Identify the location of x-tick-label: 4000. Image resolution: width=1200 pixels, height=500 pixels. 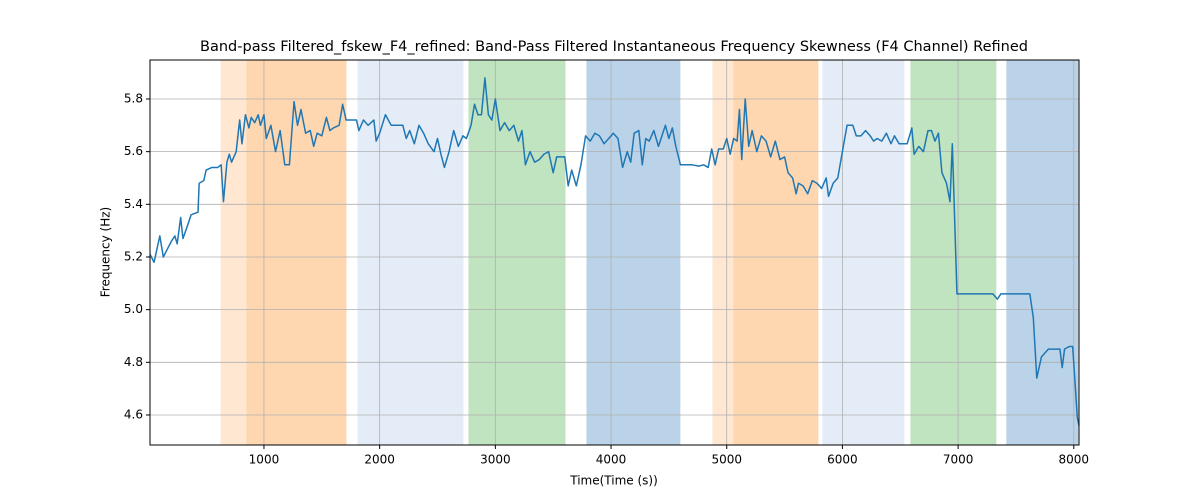
(611, 460).